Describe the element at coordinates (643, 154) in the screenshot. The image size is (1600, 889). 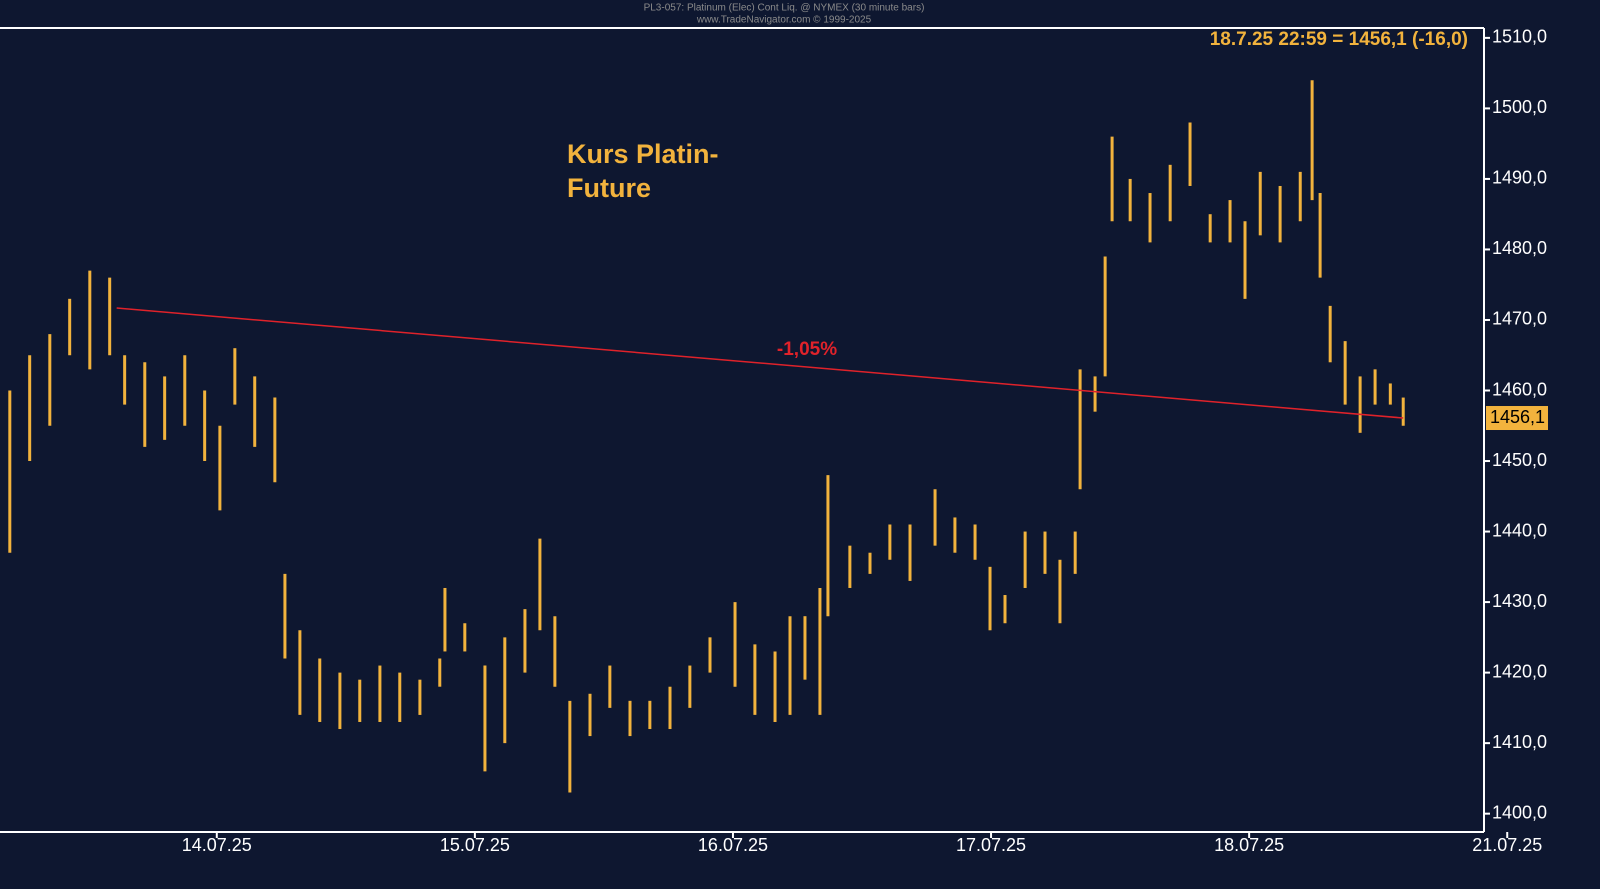
I see `annotation-line: Kurs Platin-` at that location.